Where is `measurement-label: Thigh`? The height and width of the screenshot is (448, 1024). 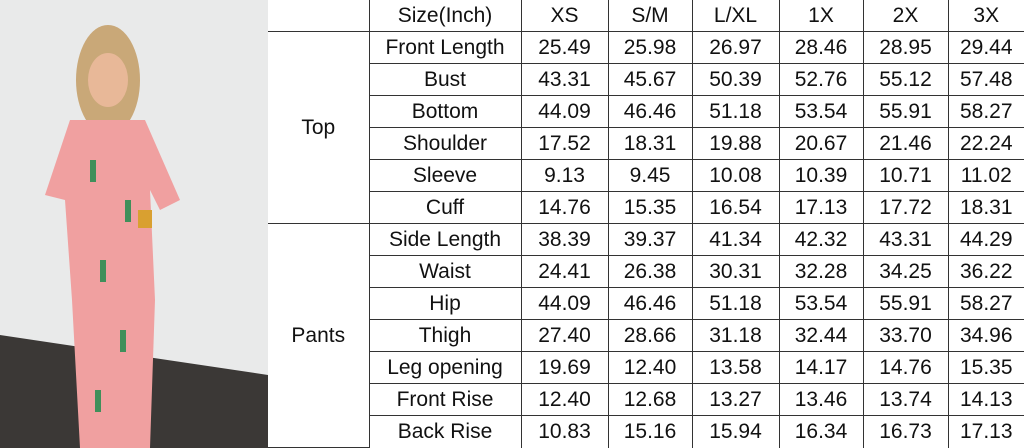
measurement-label: Thigh is located at coordinates (445, 336).